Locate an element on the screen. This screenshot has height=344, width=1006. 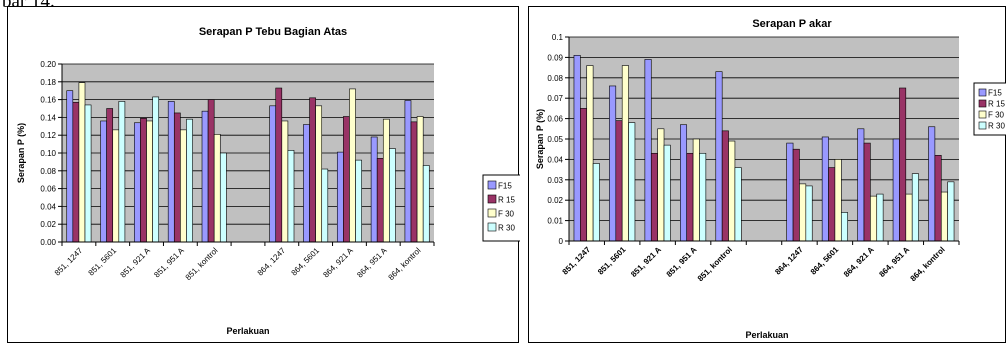
y-tick-label: 0.14 is located at coordinates (48, 117).